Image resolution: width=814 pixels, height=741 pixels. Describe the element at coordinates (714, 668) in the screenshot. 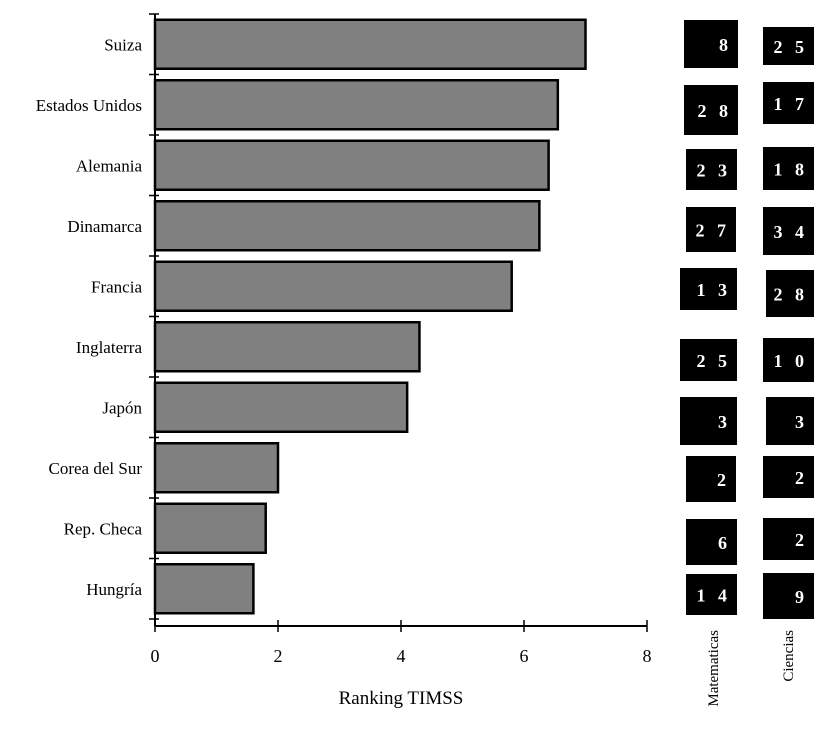

I see `column-title: Matematicas` at that location.